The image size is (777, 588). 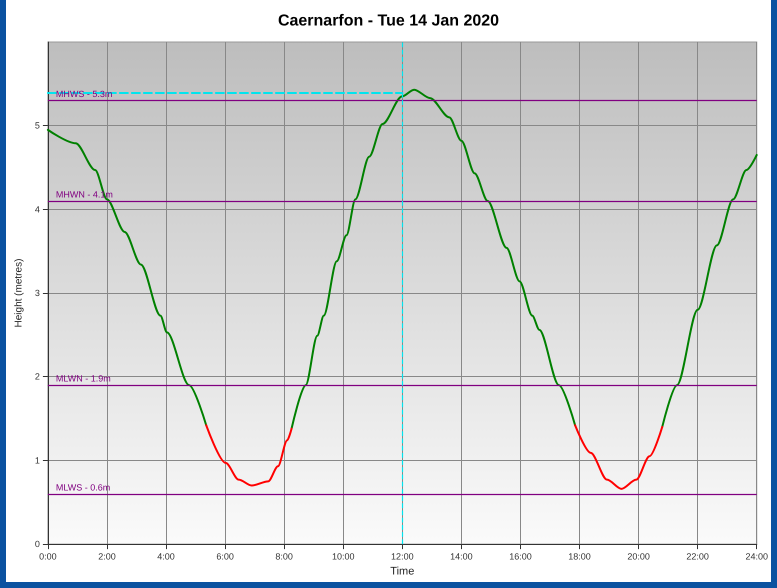 I want to click on y-tick-label: 1, so click(x=37, y=460).